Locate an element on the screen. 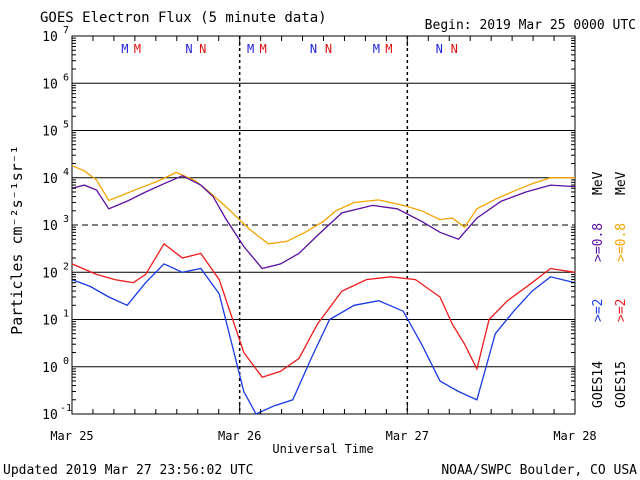 Image resolution: width=640 pixels, height=480 pixels. begin-time: Begin: 2019 Mar 25 0000 UTC is located at coordinates (530, 25).